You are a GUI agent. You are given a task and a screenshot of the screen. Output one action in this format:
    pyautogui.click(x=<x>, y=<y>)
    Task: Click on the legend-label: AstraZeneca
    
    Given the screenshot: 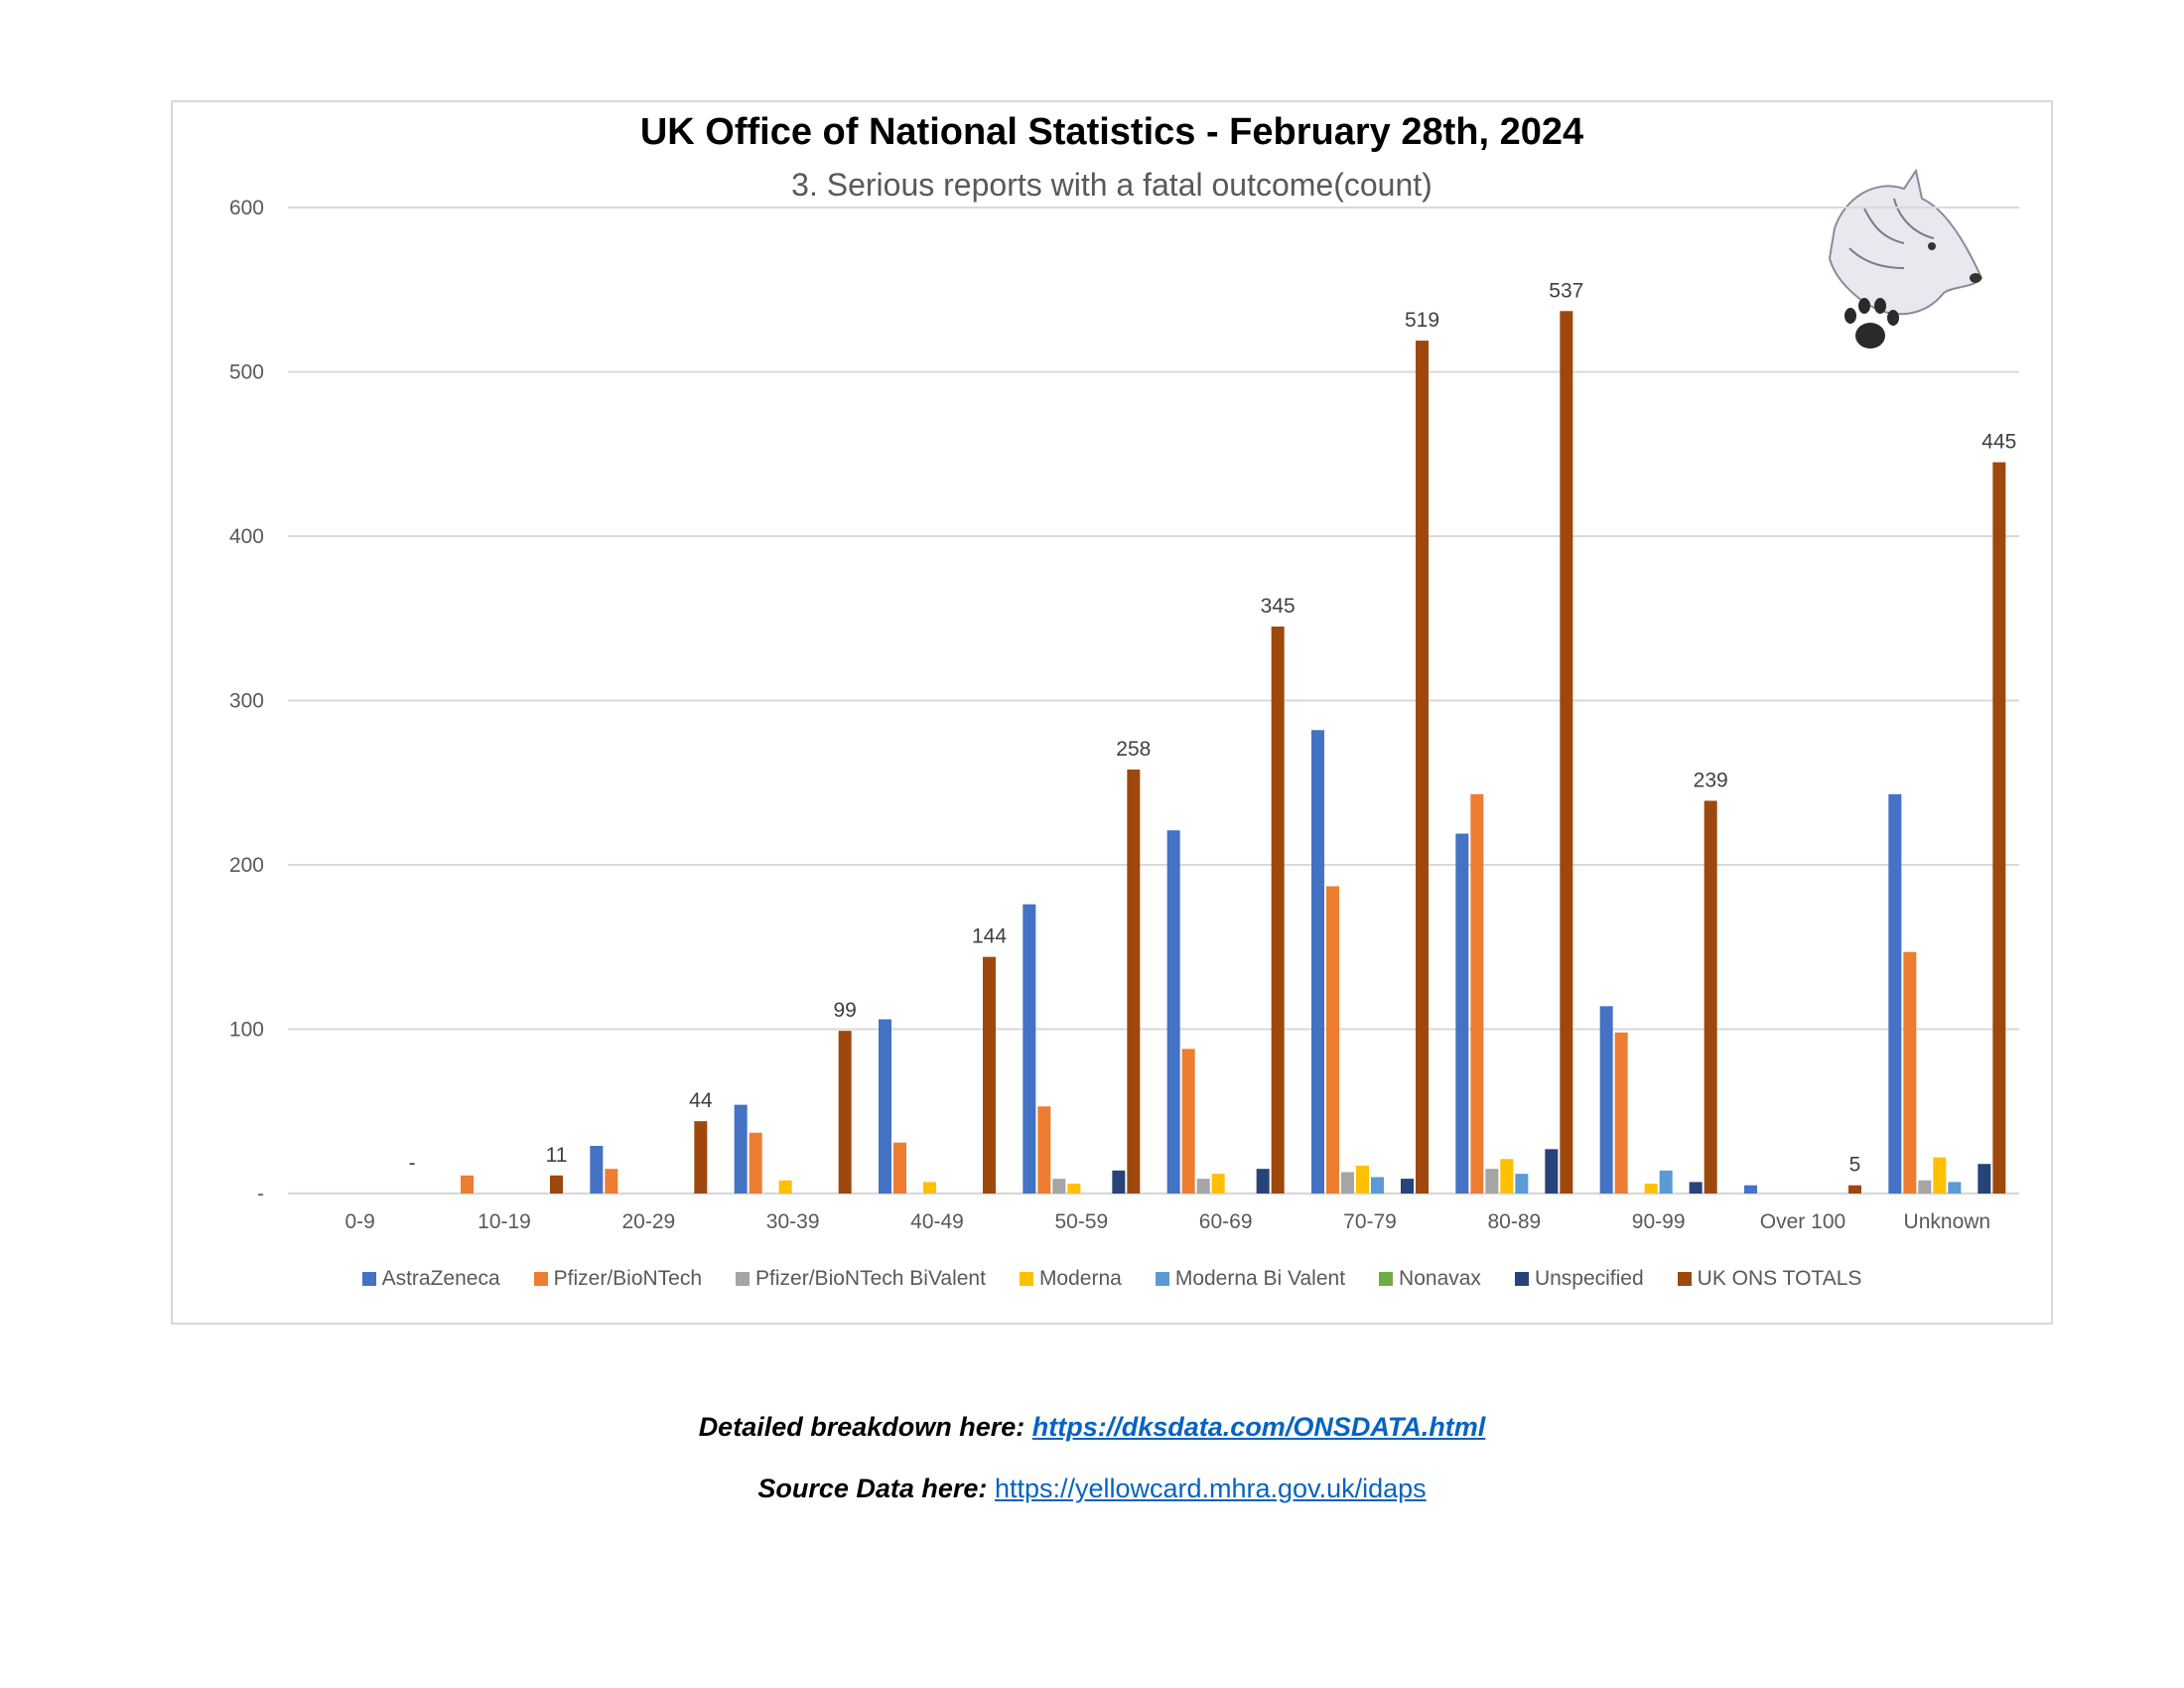 What is the action you would take?
    pyautogui.click(x=440, y=1278)
    